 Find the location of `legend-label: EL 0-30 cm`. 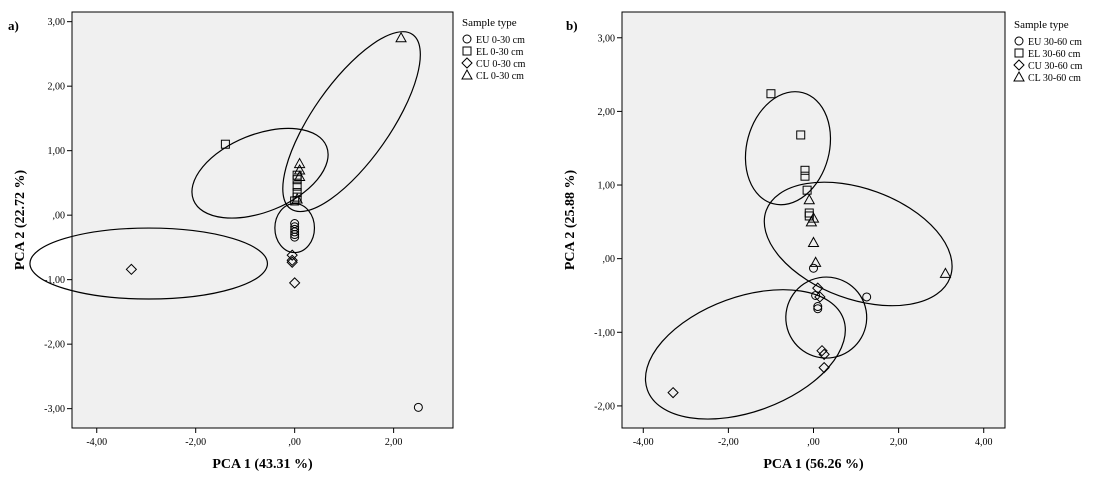

legend-label: EL 0-30 cm is located at coordinates (500, 52).